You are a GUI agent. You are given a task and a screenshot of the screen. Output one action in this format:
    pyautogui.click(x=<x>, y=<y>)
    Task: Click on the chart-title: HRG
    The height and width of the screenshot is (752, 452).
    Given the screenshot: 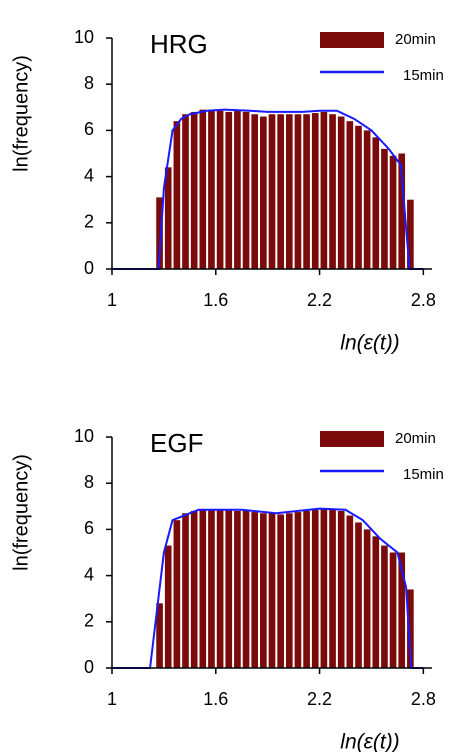 What is the action you would take?
    pyautogui.click(x=179, y=44)
    